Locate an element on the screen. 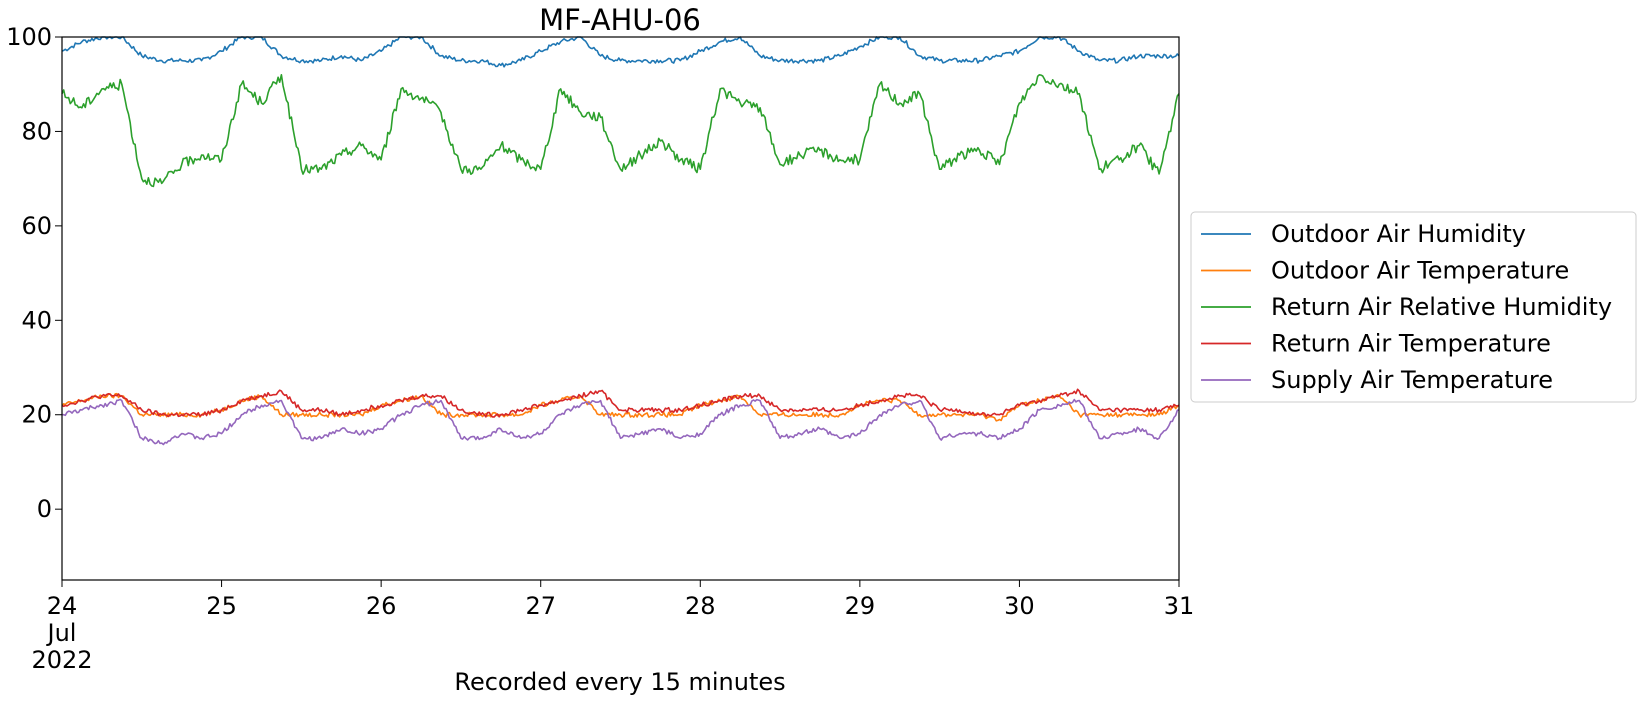 The width and height of the screenshot is (1643, 701). y-axis: 0 20 40 60 80 100 is located at coordinates (34, 273).